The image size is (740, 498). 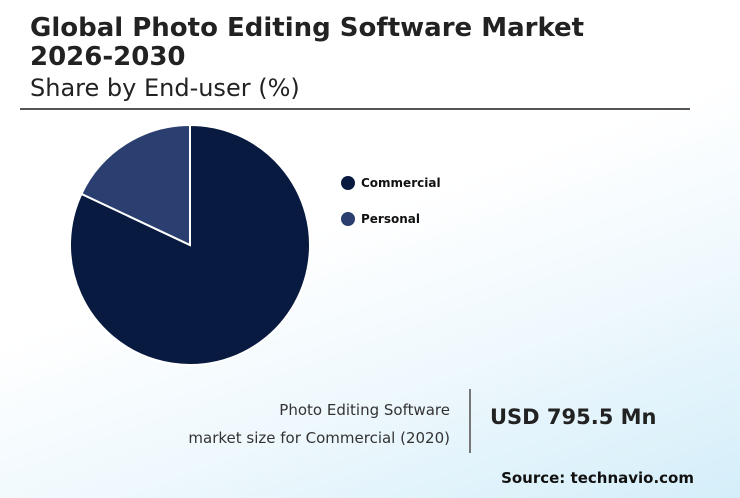 I want to click on stat-value: USD 795.5 Mn, so click(x=573, y=417).